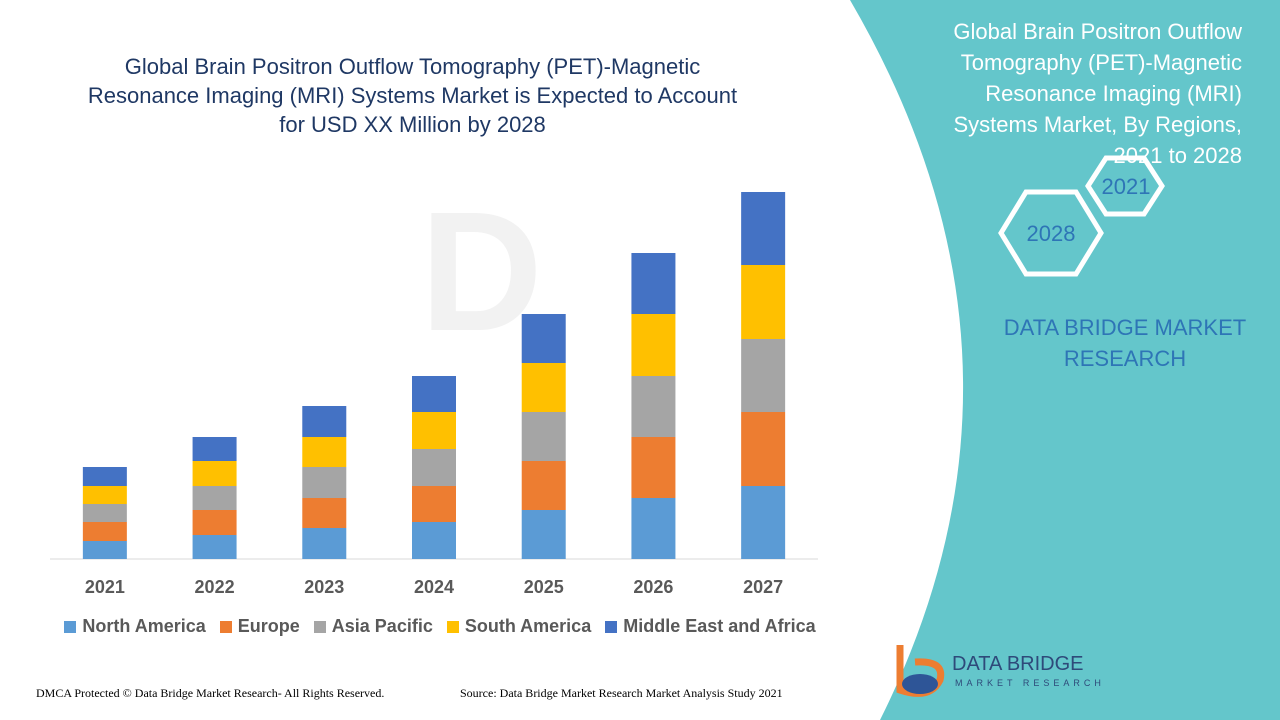  I want to click on hex-label: 2028, so click(1051, 233).